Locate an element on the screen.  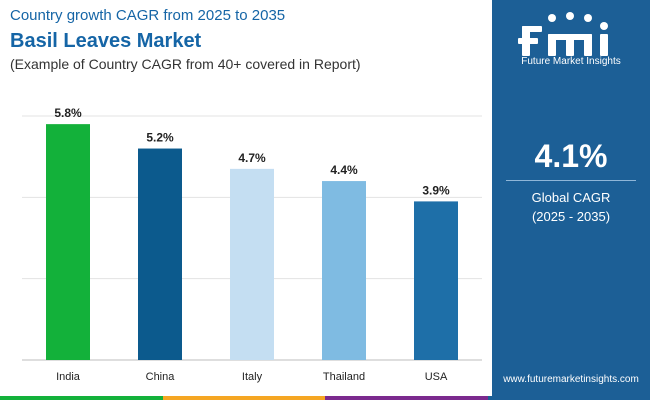
data-label-china: 5.2% is located at coordinates (160, 138).